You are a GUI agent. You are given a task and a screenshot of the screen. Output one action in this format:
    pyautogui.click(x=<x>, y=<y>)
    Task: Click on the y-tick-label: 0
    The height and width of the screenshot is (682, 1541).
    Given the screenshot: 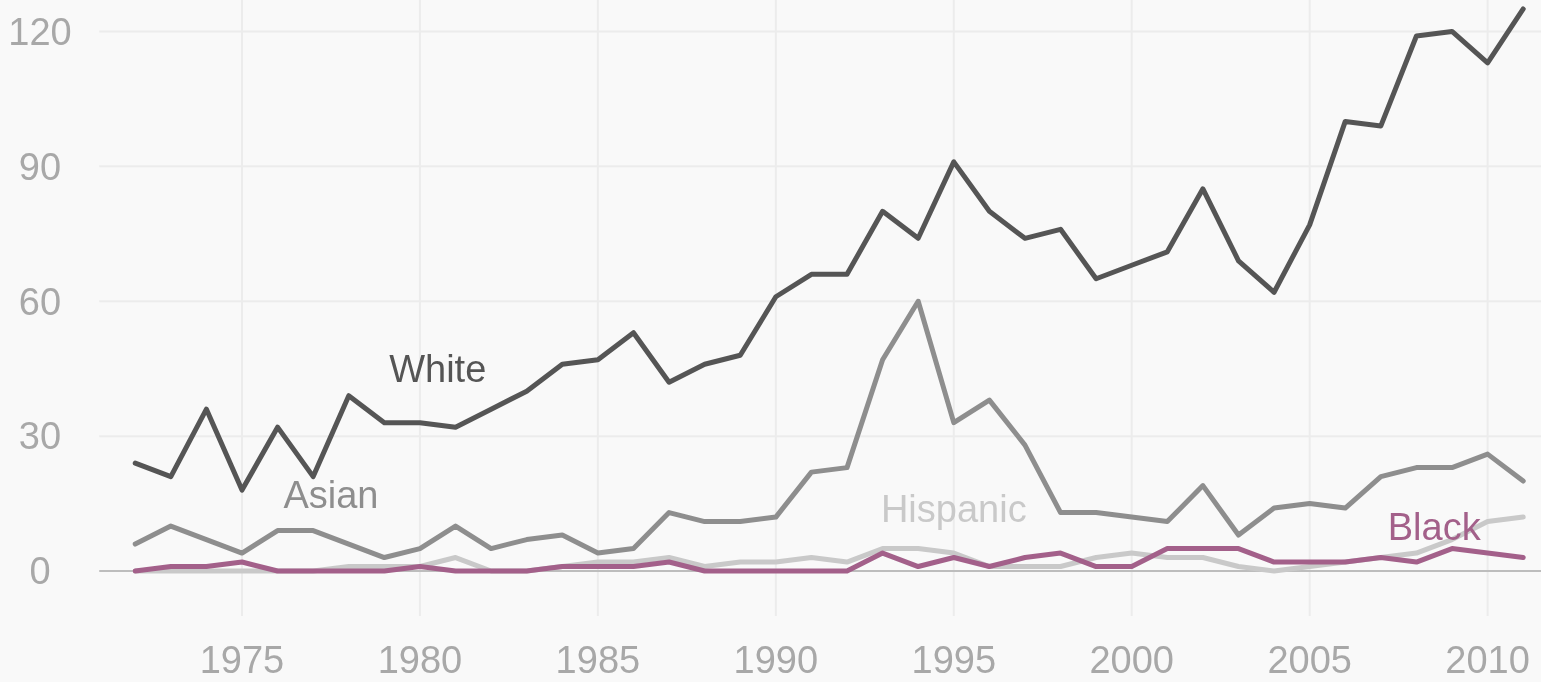 What is the action you would take?
    pyautogui.click(x=40, y=571)
    